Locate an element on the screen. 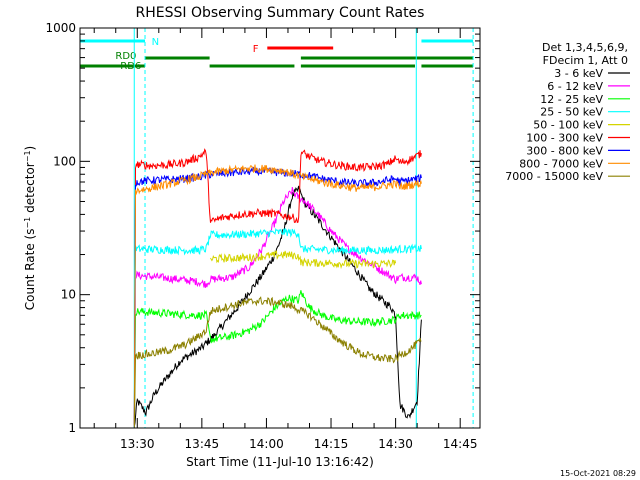  legend-entry-label: 3 - 6 keV is located at coordinates (578, 73).